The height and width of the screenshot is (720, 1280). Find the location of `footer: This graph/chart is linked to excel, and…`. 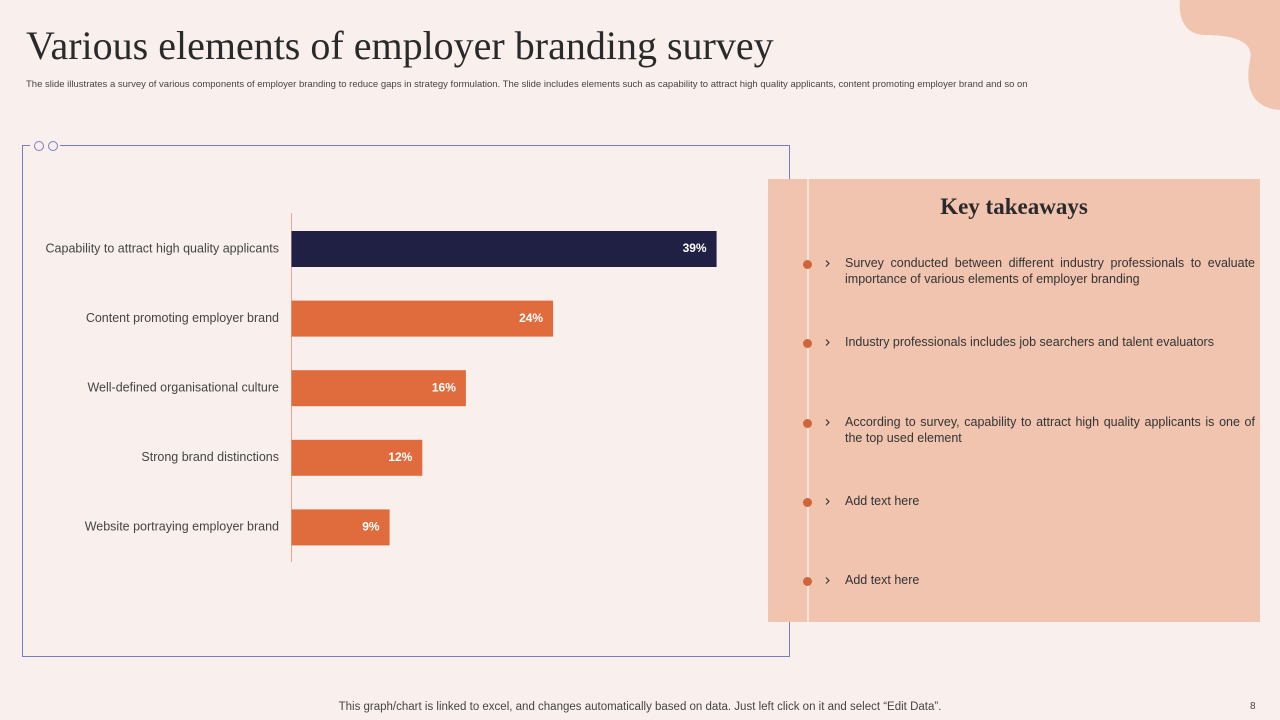

footer: This graph/chart is linked to excel, and… is located at coordinates (640, 707).